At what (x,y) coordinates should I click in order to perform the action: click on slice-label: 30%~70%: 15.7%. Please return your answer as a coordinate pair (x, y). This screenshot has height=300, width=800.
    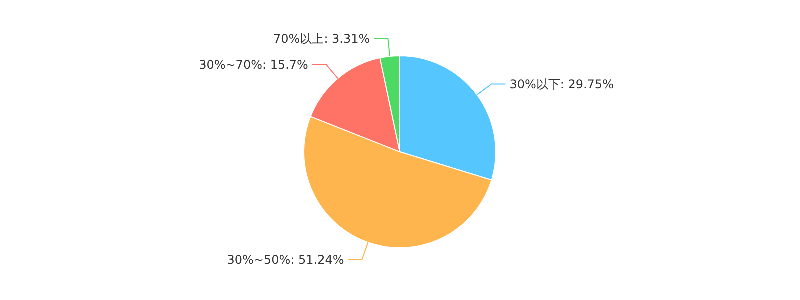
    Looking at the image, I should click on (253, 65).